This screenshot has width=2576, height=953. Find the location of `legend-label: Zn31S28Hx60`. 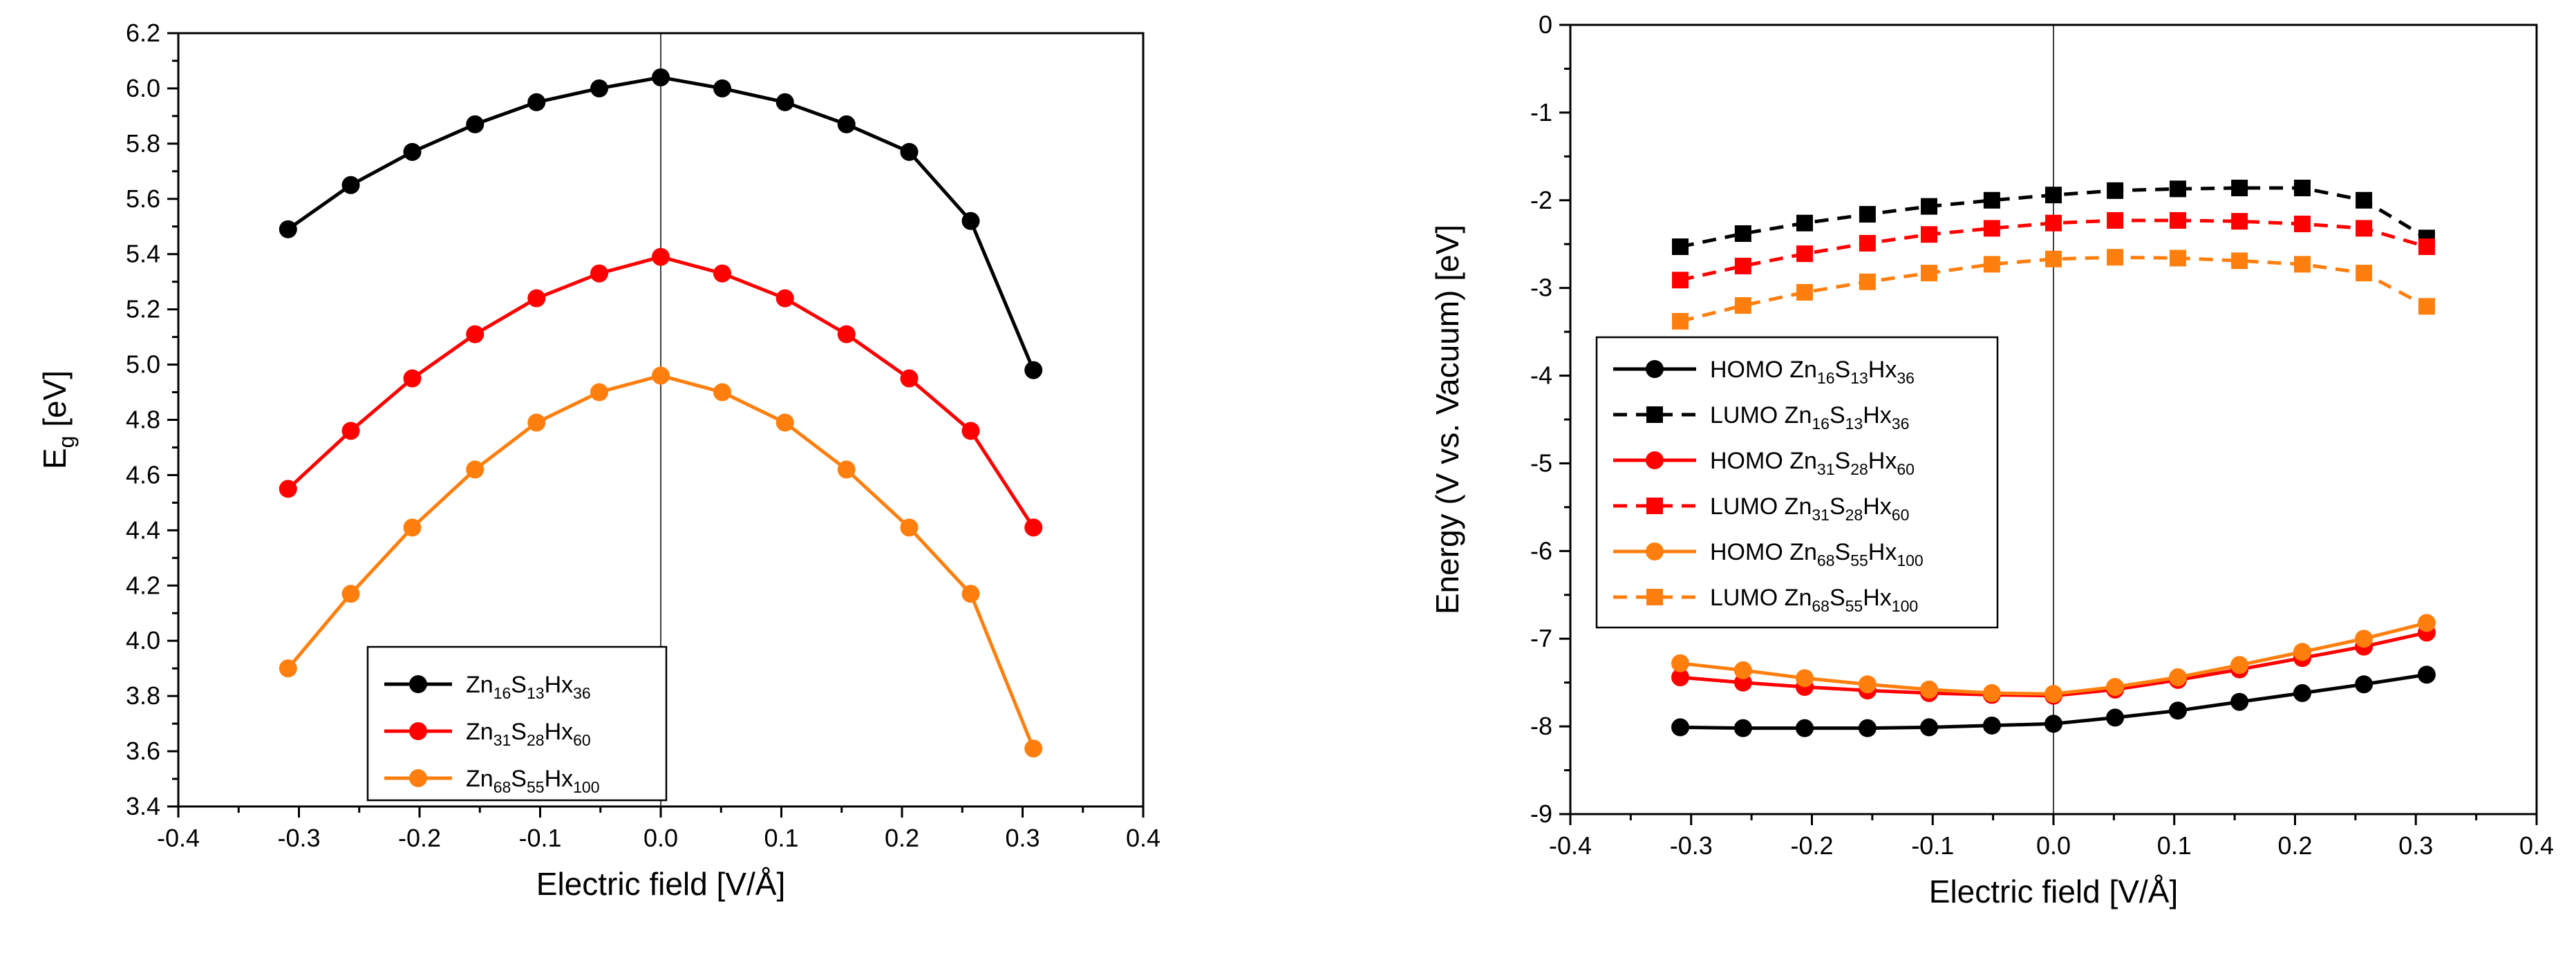

legend-label: Zn31S28Hx60 is located at coordinates (528, 734).